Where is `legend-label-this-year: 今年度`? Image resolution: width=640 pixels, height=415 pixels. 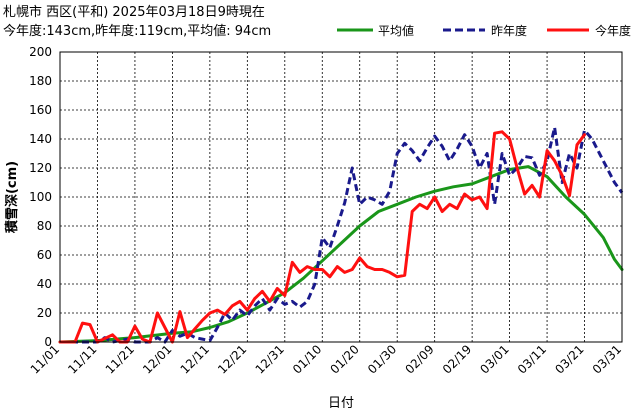
legend-label-this-year: 今年度 is located at coordinates (613, 31).